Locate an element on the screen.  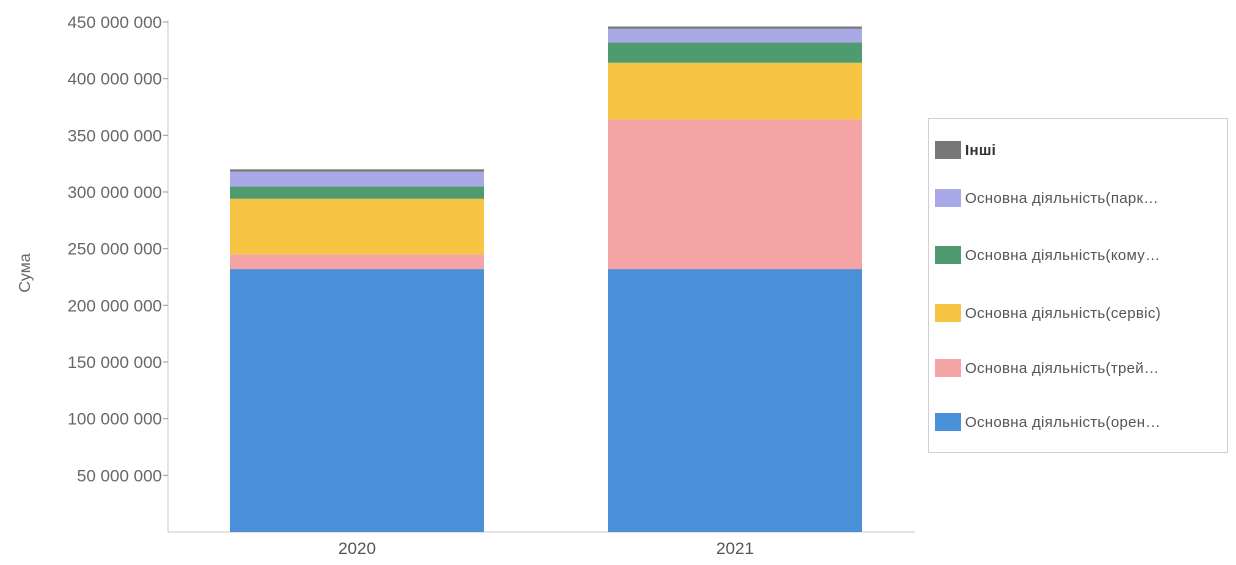
legend-item: Основна діяльність(сервіс) is located at coordinates (1048, 313).